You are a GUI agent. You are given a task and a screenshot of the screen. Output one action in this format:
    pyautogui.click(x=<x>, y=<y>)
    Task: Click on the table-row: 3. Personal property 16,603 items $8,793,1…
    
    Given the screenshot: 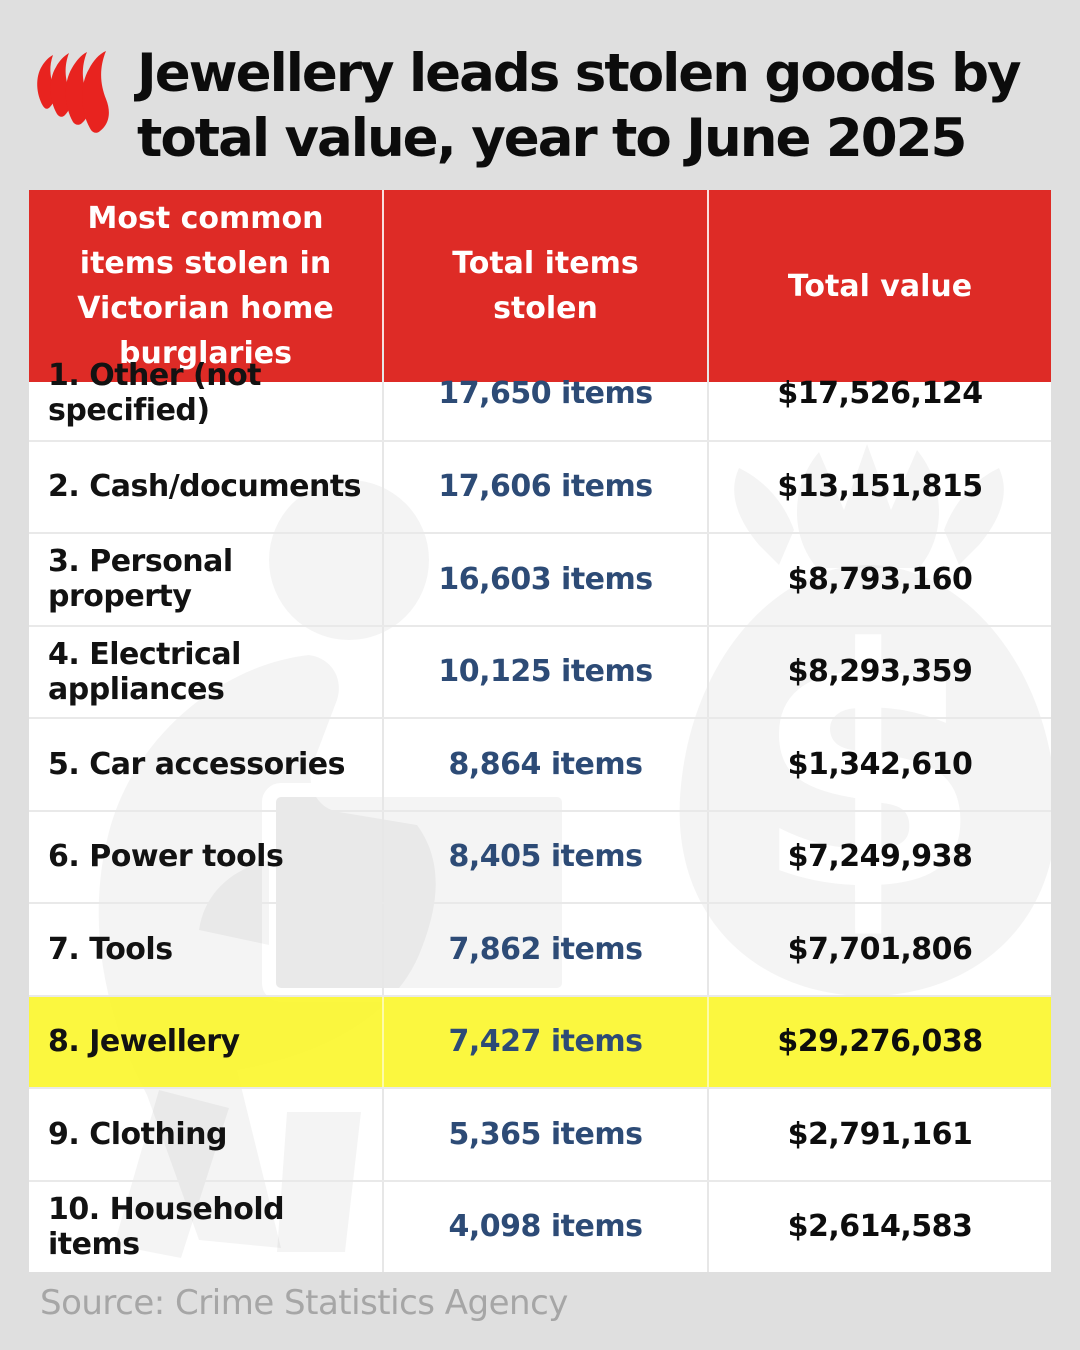 What is the action you would take?
    pyautogui.click(x=540, y=578)
    